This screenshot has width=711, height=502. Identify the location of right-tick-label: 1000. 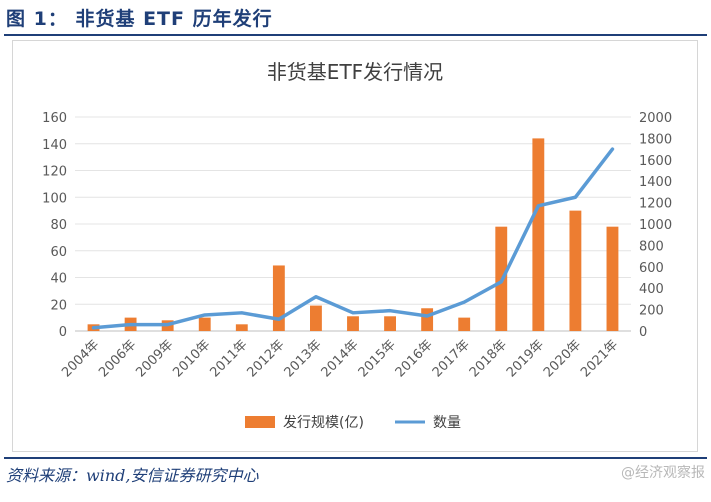
(655, 225).